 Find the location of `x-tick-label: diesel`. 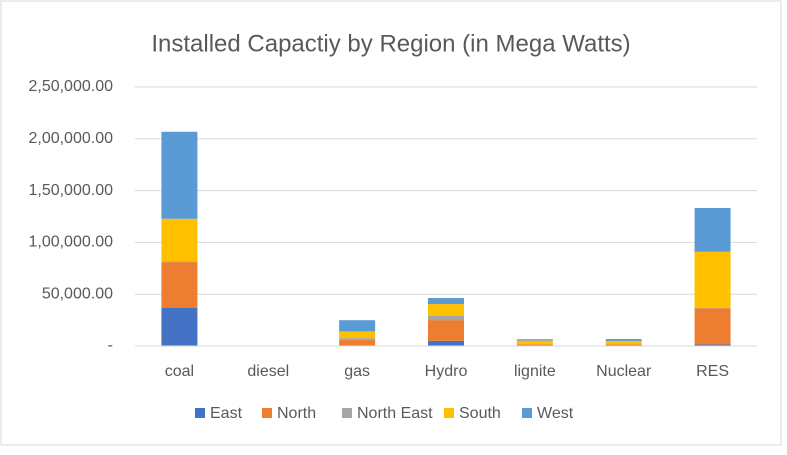

x-tick-label: diesel is located at coordinates (268, 371).